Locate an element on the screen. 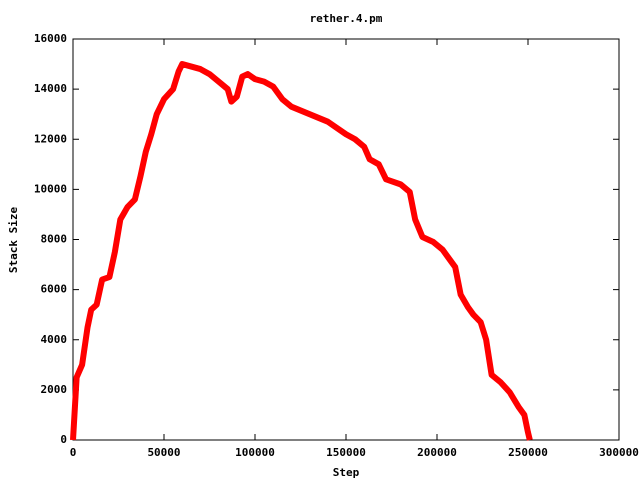  y-tick-label: 2000 is located at coordinates (54, 389).